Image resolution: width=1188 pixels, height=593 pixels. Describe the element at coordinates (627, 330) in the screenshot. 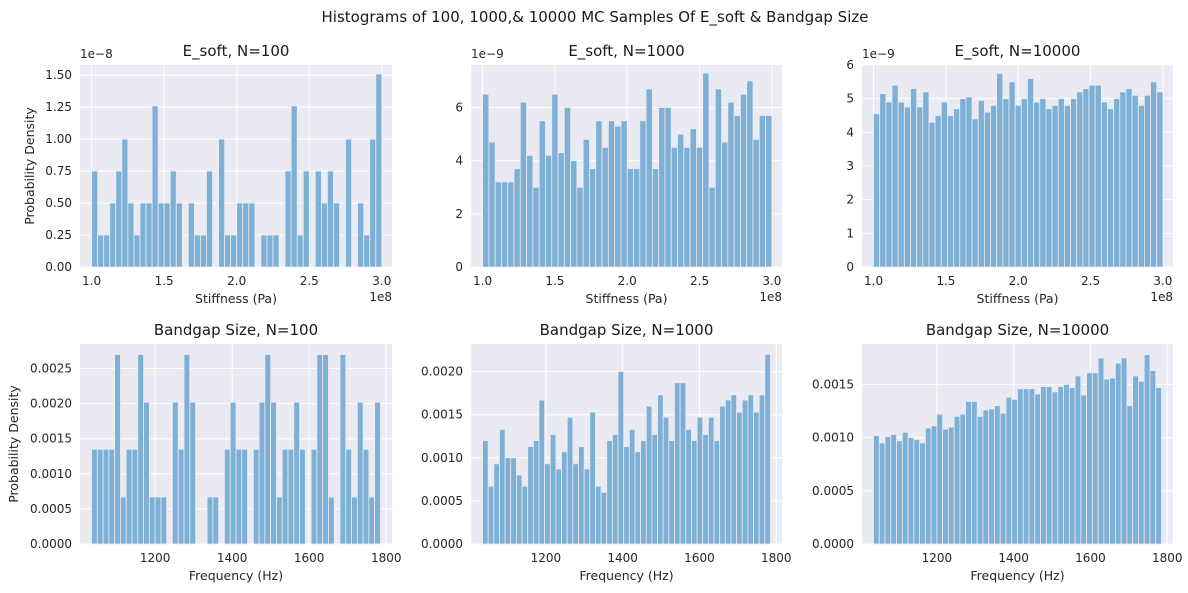

I see `subplot-title: Bandgap Size, N=1000` at that location.